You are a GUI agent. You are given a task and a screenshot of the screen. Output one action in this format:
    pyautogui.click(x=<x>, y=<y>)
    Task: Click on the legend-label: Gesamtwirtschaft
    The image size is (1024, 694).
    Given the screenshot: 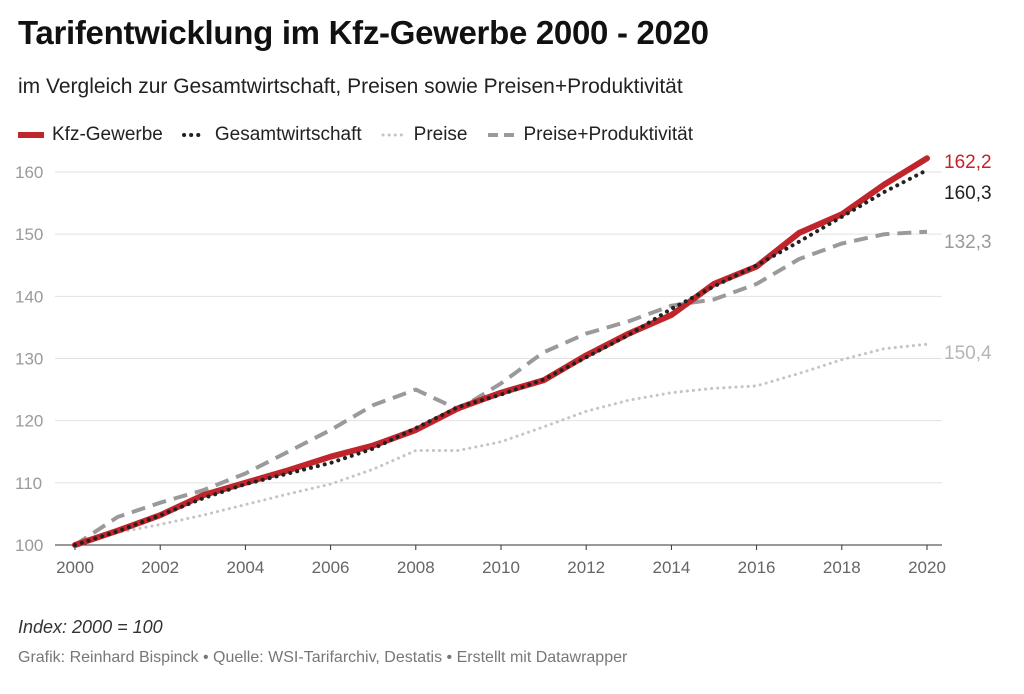 What is the action you would take?
    pyautogui.click(x=288, y=134)
    